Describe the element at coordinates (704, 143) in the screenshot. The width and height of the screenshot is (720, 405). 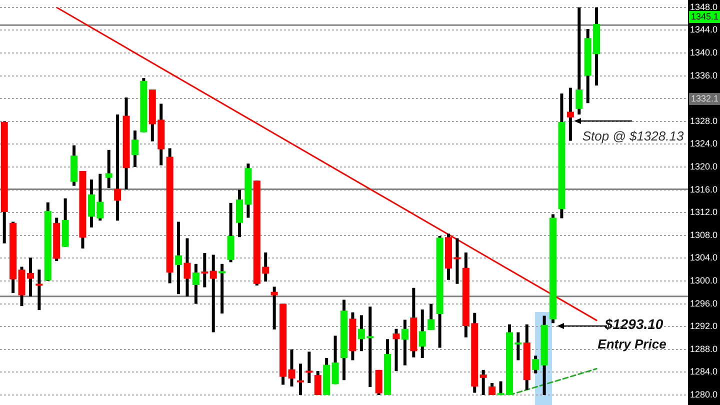
I see `y-tick-label: 1324.0` at that location.